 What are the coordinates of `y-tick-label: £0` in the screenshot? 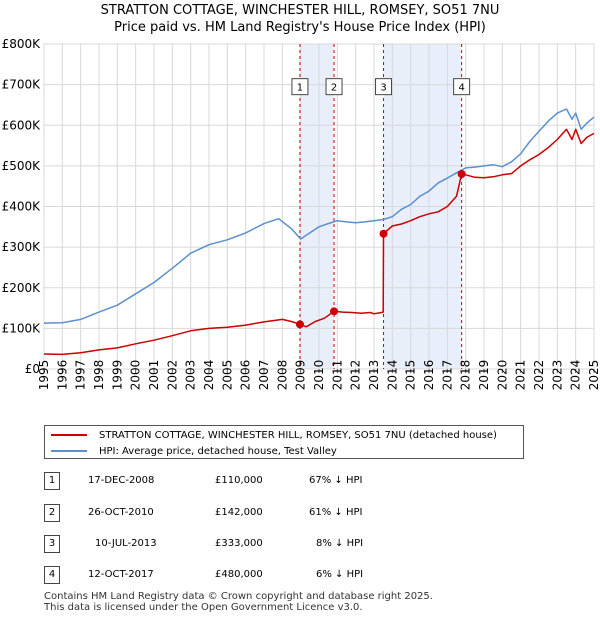 It's located at (32, 369).